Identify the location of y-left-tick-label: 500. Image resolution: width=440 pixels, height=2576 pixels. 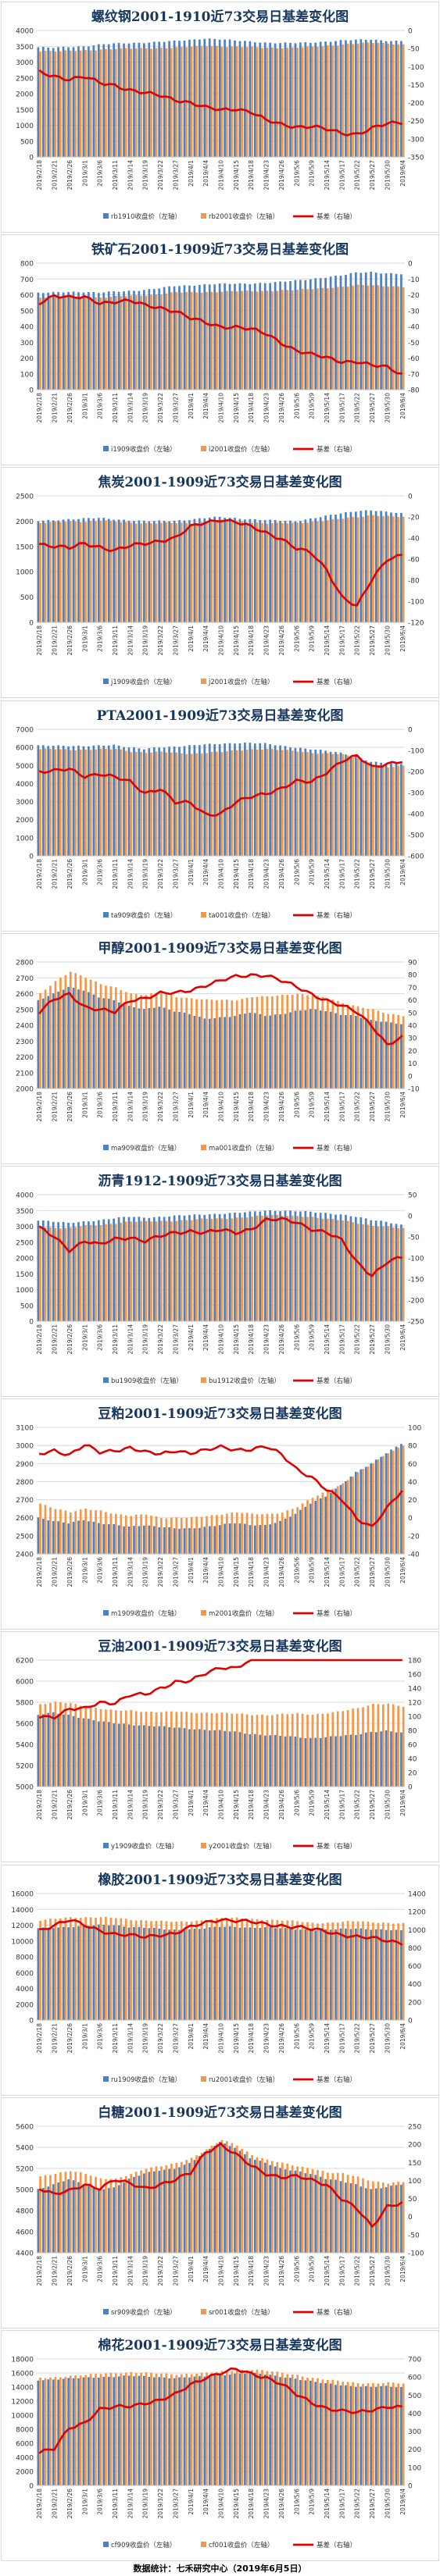
(27, 1306).